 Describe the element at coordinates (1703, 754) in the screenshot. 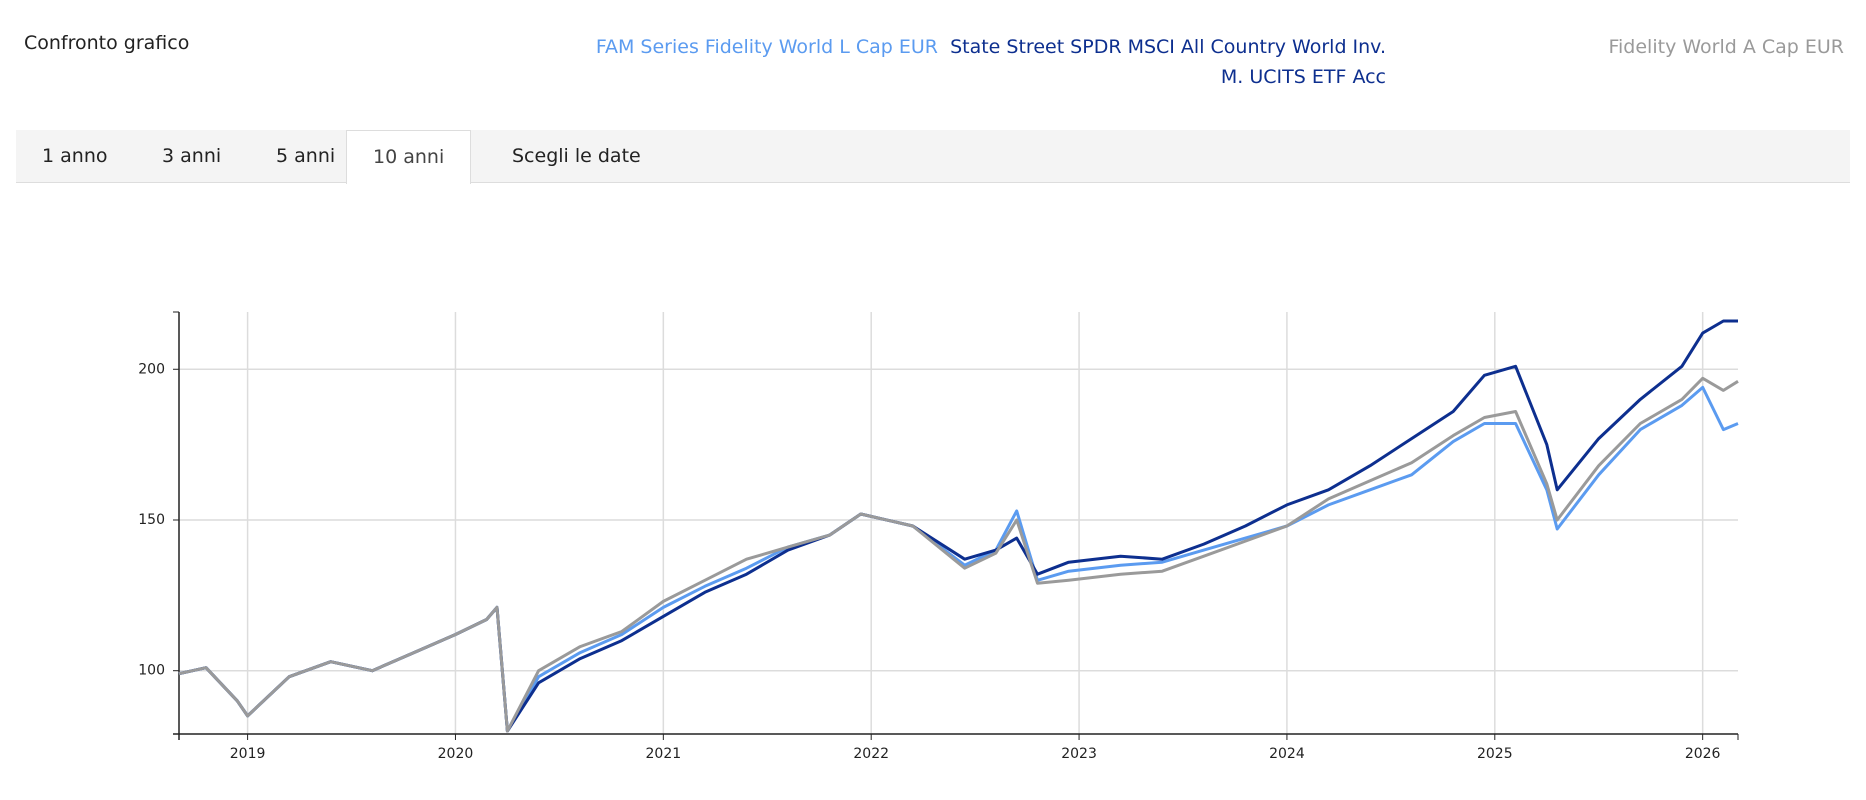

I see `x-tick-label: 2026` at that location.